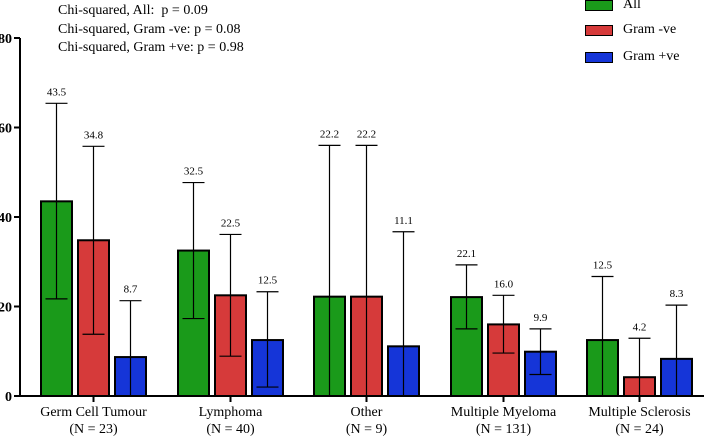 The height and width of the screenshot is (439, 708). What do you see at coordinates (231, 412) in the screenshot?
I see `x-tick-label: Lymphoma` at bounding box center [231, 412].